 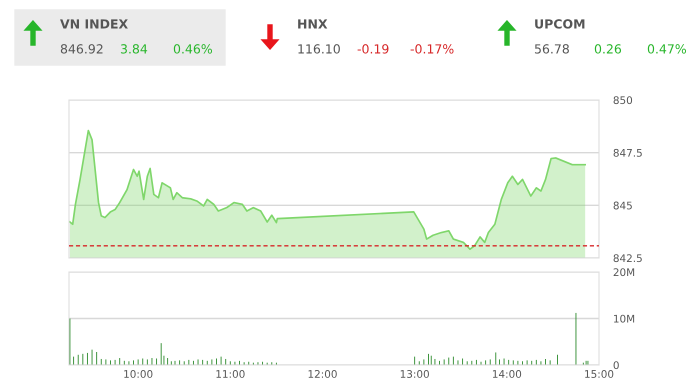 I want to click on text: 0.46%, so click(x=193, y=49).